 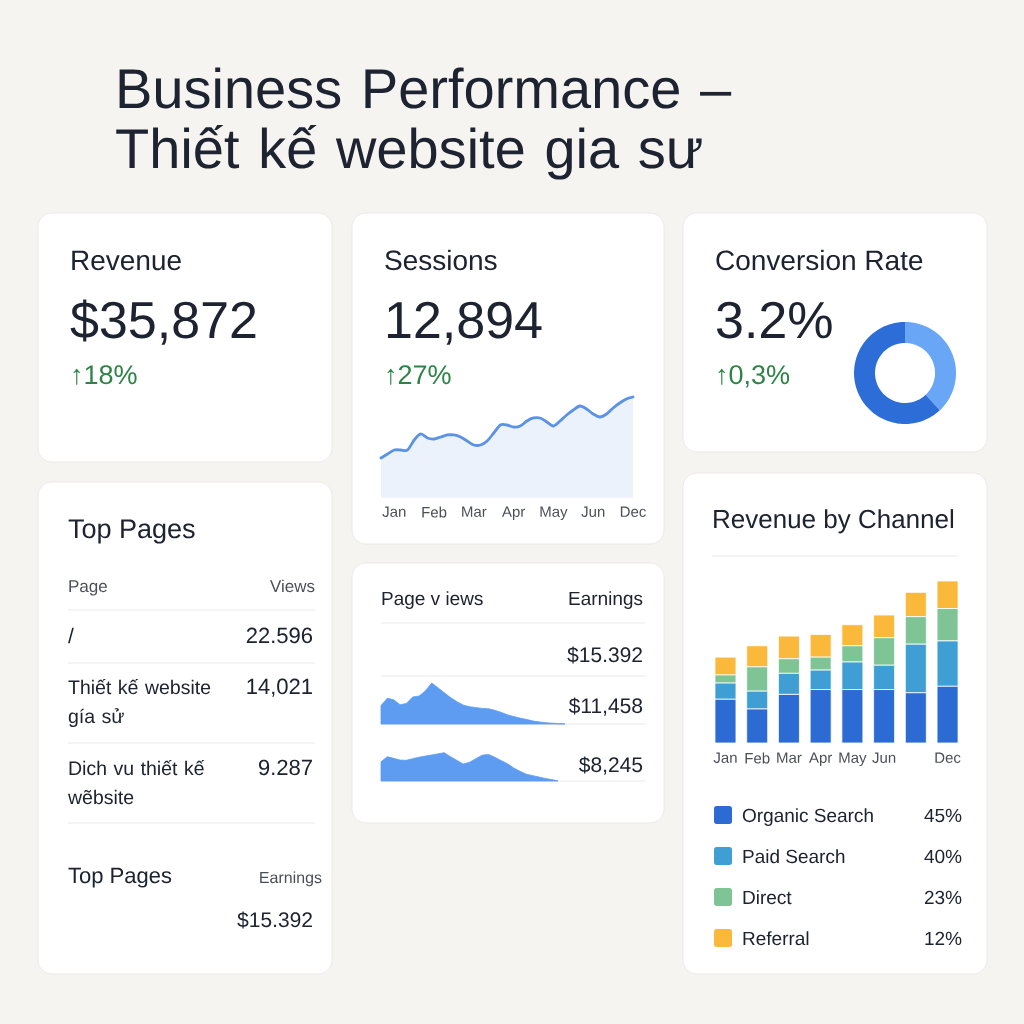 What do you see at coordinates (424, 123) in the screenshot?
I see `text: Business Performance – Thiết kế website gia sư` at bounding box center [424, 123].